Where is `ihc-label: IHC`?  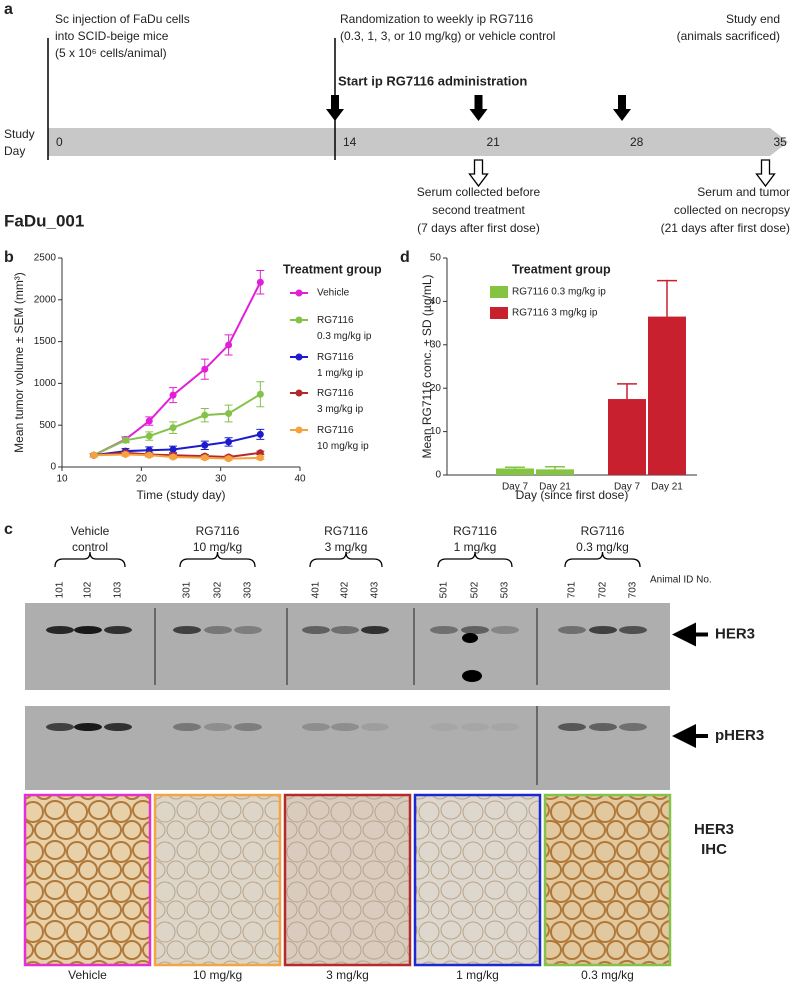
ihc-label: IHC is located at coordinates (714, 849).